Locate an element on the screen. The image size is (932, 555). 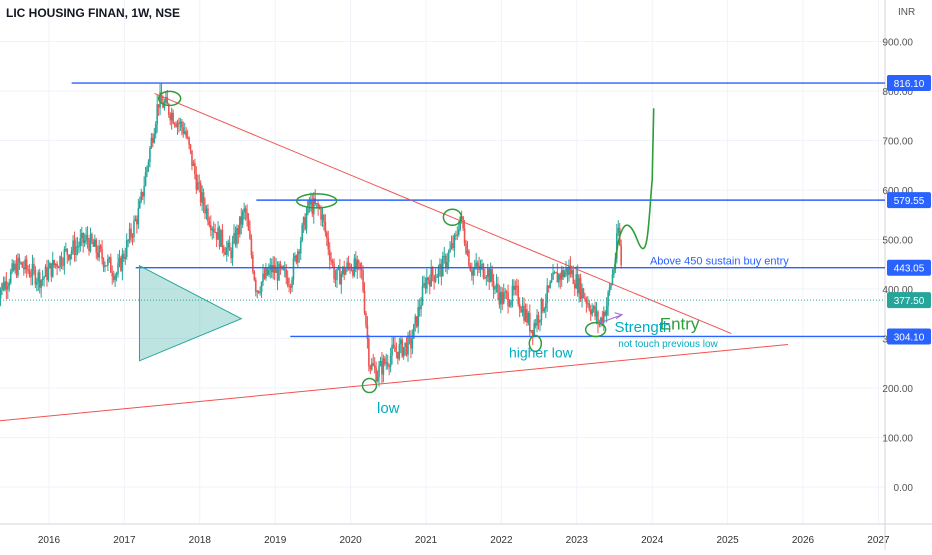
triangle-shape is located at coordinates (190, 313).